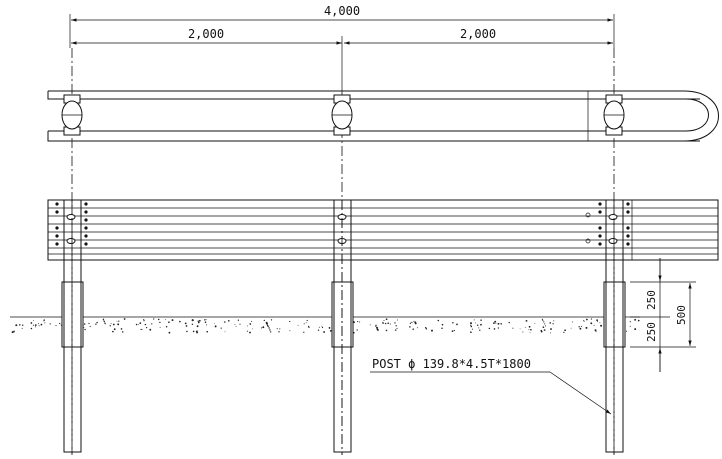 Image resolution: width=722 pixels, height=459 pixels. Describe the element at coordinates (651, 332) in the screenshot. I see `dimension-lower-embed-label: 250` at that location.